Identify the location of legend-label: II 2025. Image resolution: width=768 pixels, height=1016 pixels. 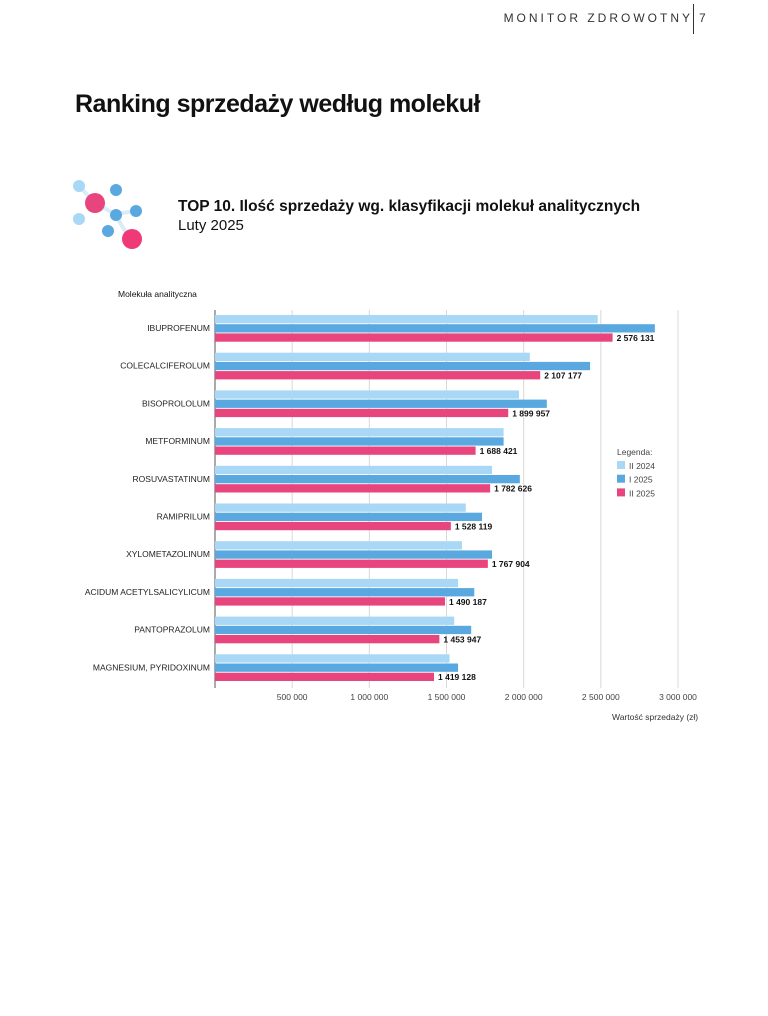
(642, 493).